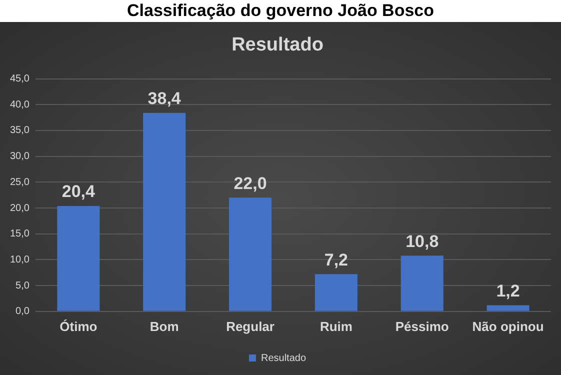 Image resolution: width=561 pixels, height=375 pixels. I want to click on data-label: 20,4, so click(79, 192).